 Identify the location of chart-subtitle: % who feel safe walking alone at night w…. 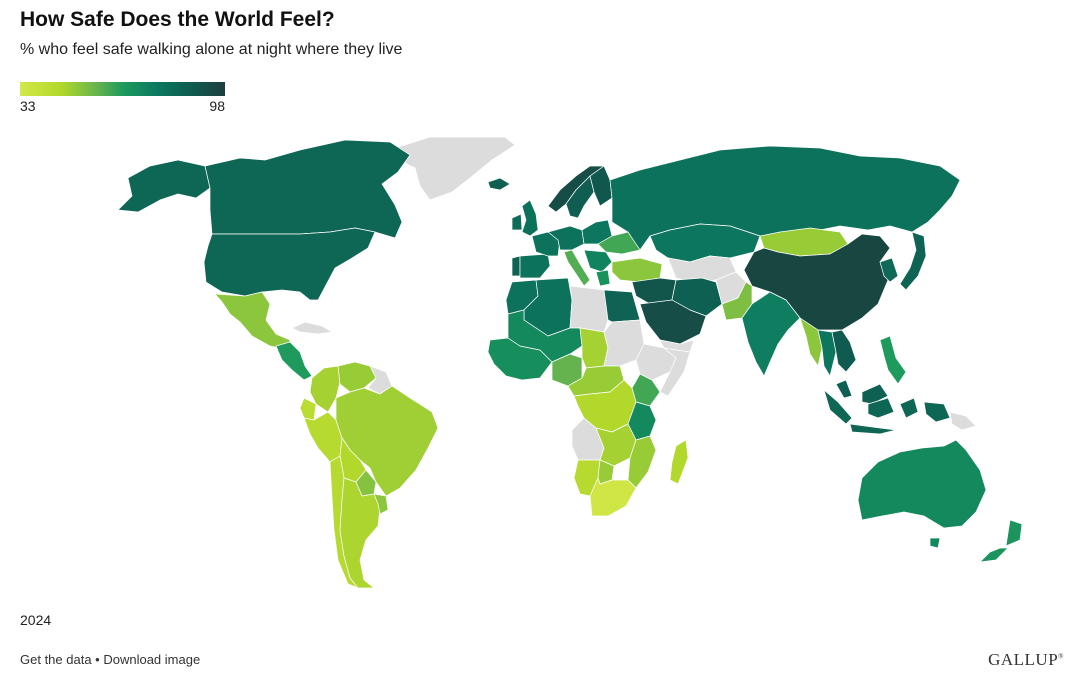
(211, 49).